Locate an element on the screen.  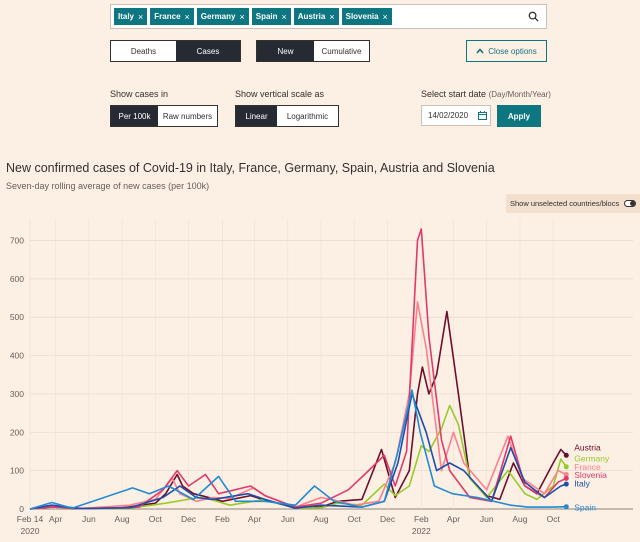
start-date-input: 14/02/2020 is located at coordinates (456, 115).